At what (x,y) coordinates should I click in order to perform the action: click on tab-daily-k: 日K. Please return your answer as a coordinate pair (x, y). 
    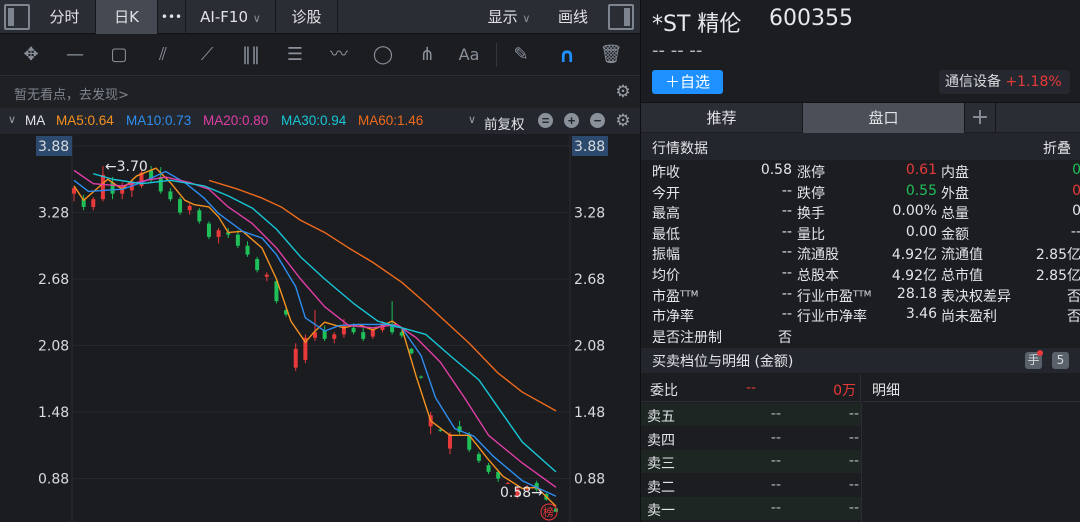
    Looking at the image, I should click on (127, 17).